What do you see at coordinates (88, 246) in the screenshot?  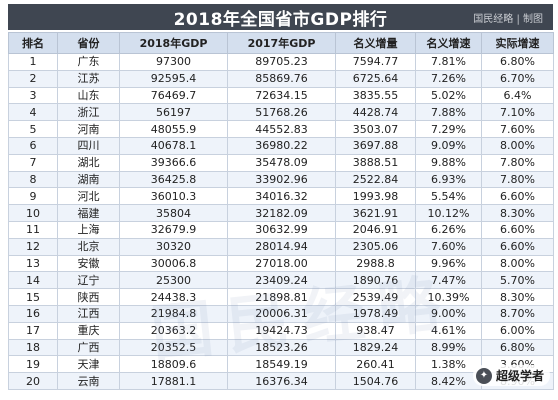 I see `table-cell: 北京` at bounding box center [88, 246].